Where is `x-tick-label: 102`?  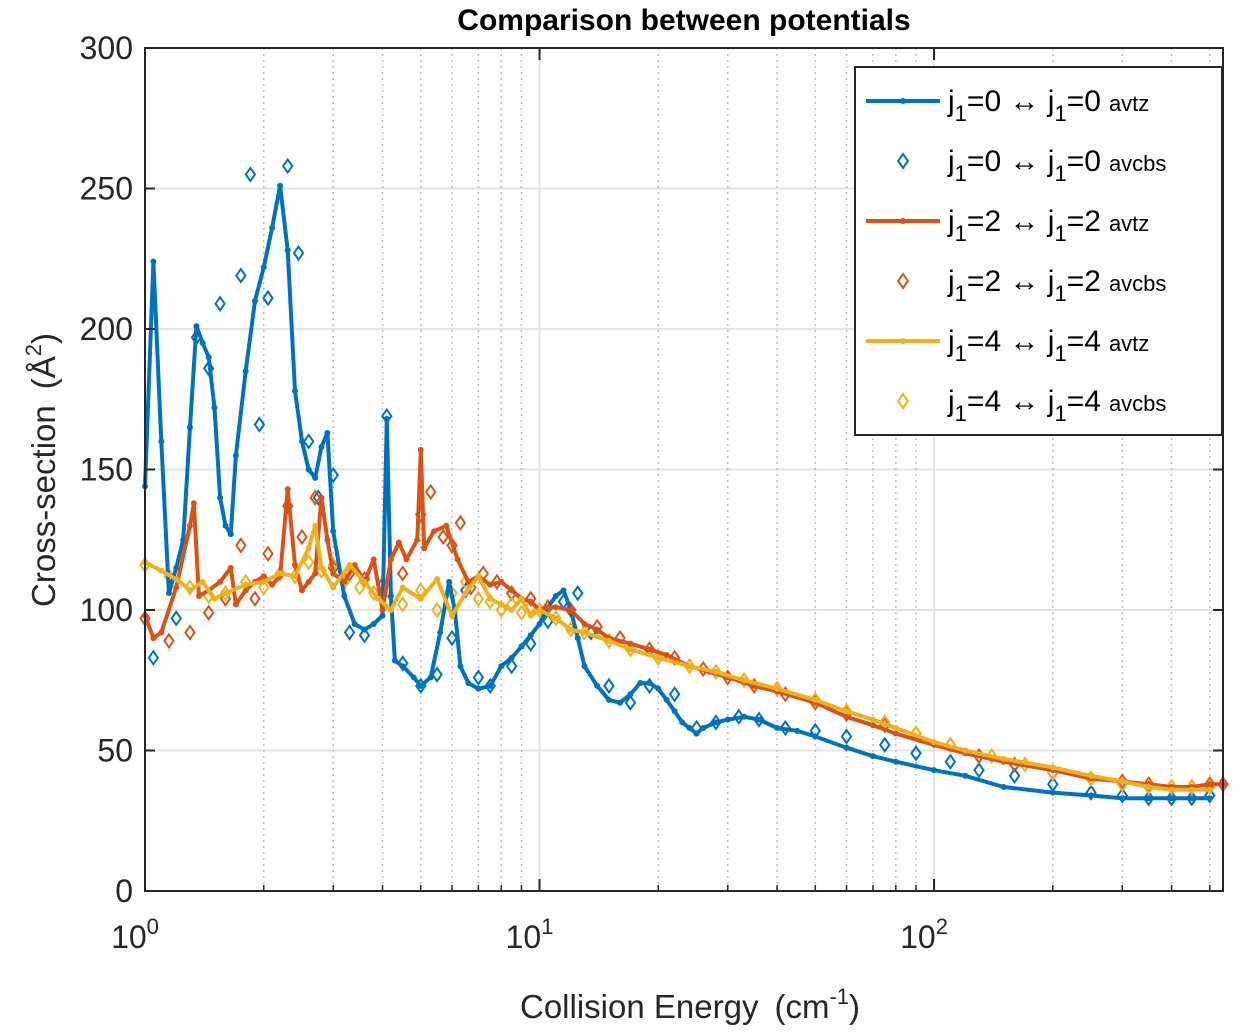 x-tick-label: 102 is located at coordinates (924, 934).